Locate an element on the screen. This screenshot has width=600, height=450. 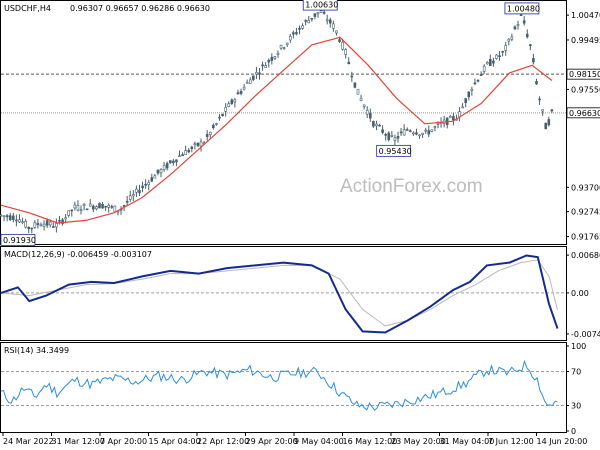
price-ohlc: 0.96307 0.96657 0.96286 0.96630 is located at coordinates (140, 8).